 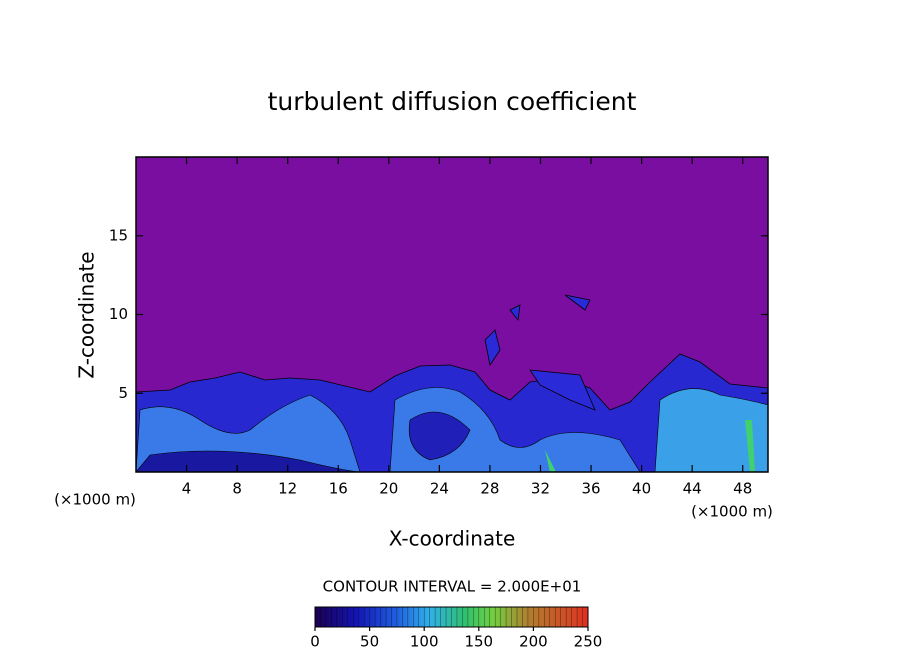 I want to click on x-tick-label: 44, so click(x=692, y=489).